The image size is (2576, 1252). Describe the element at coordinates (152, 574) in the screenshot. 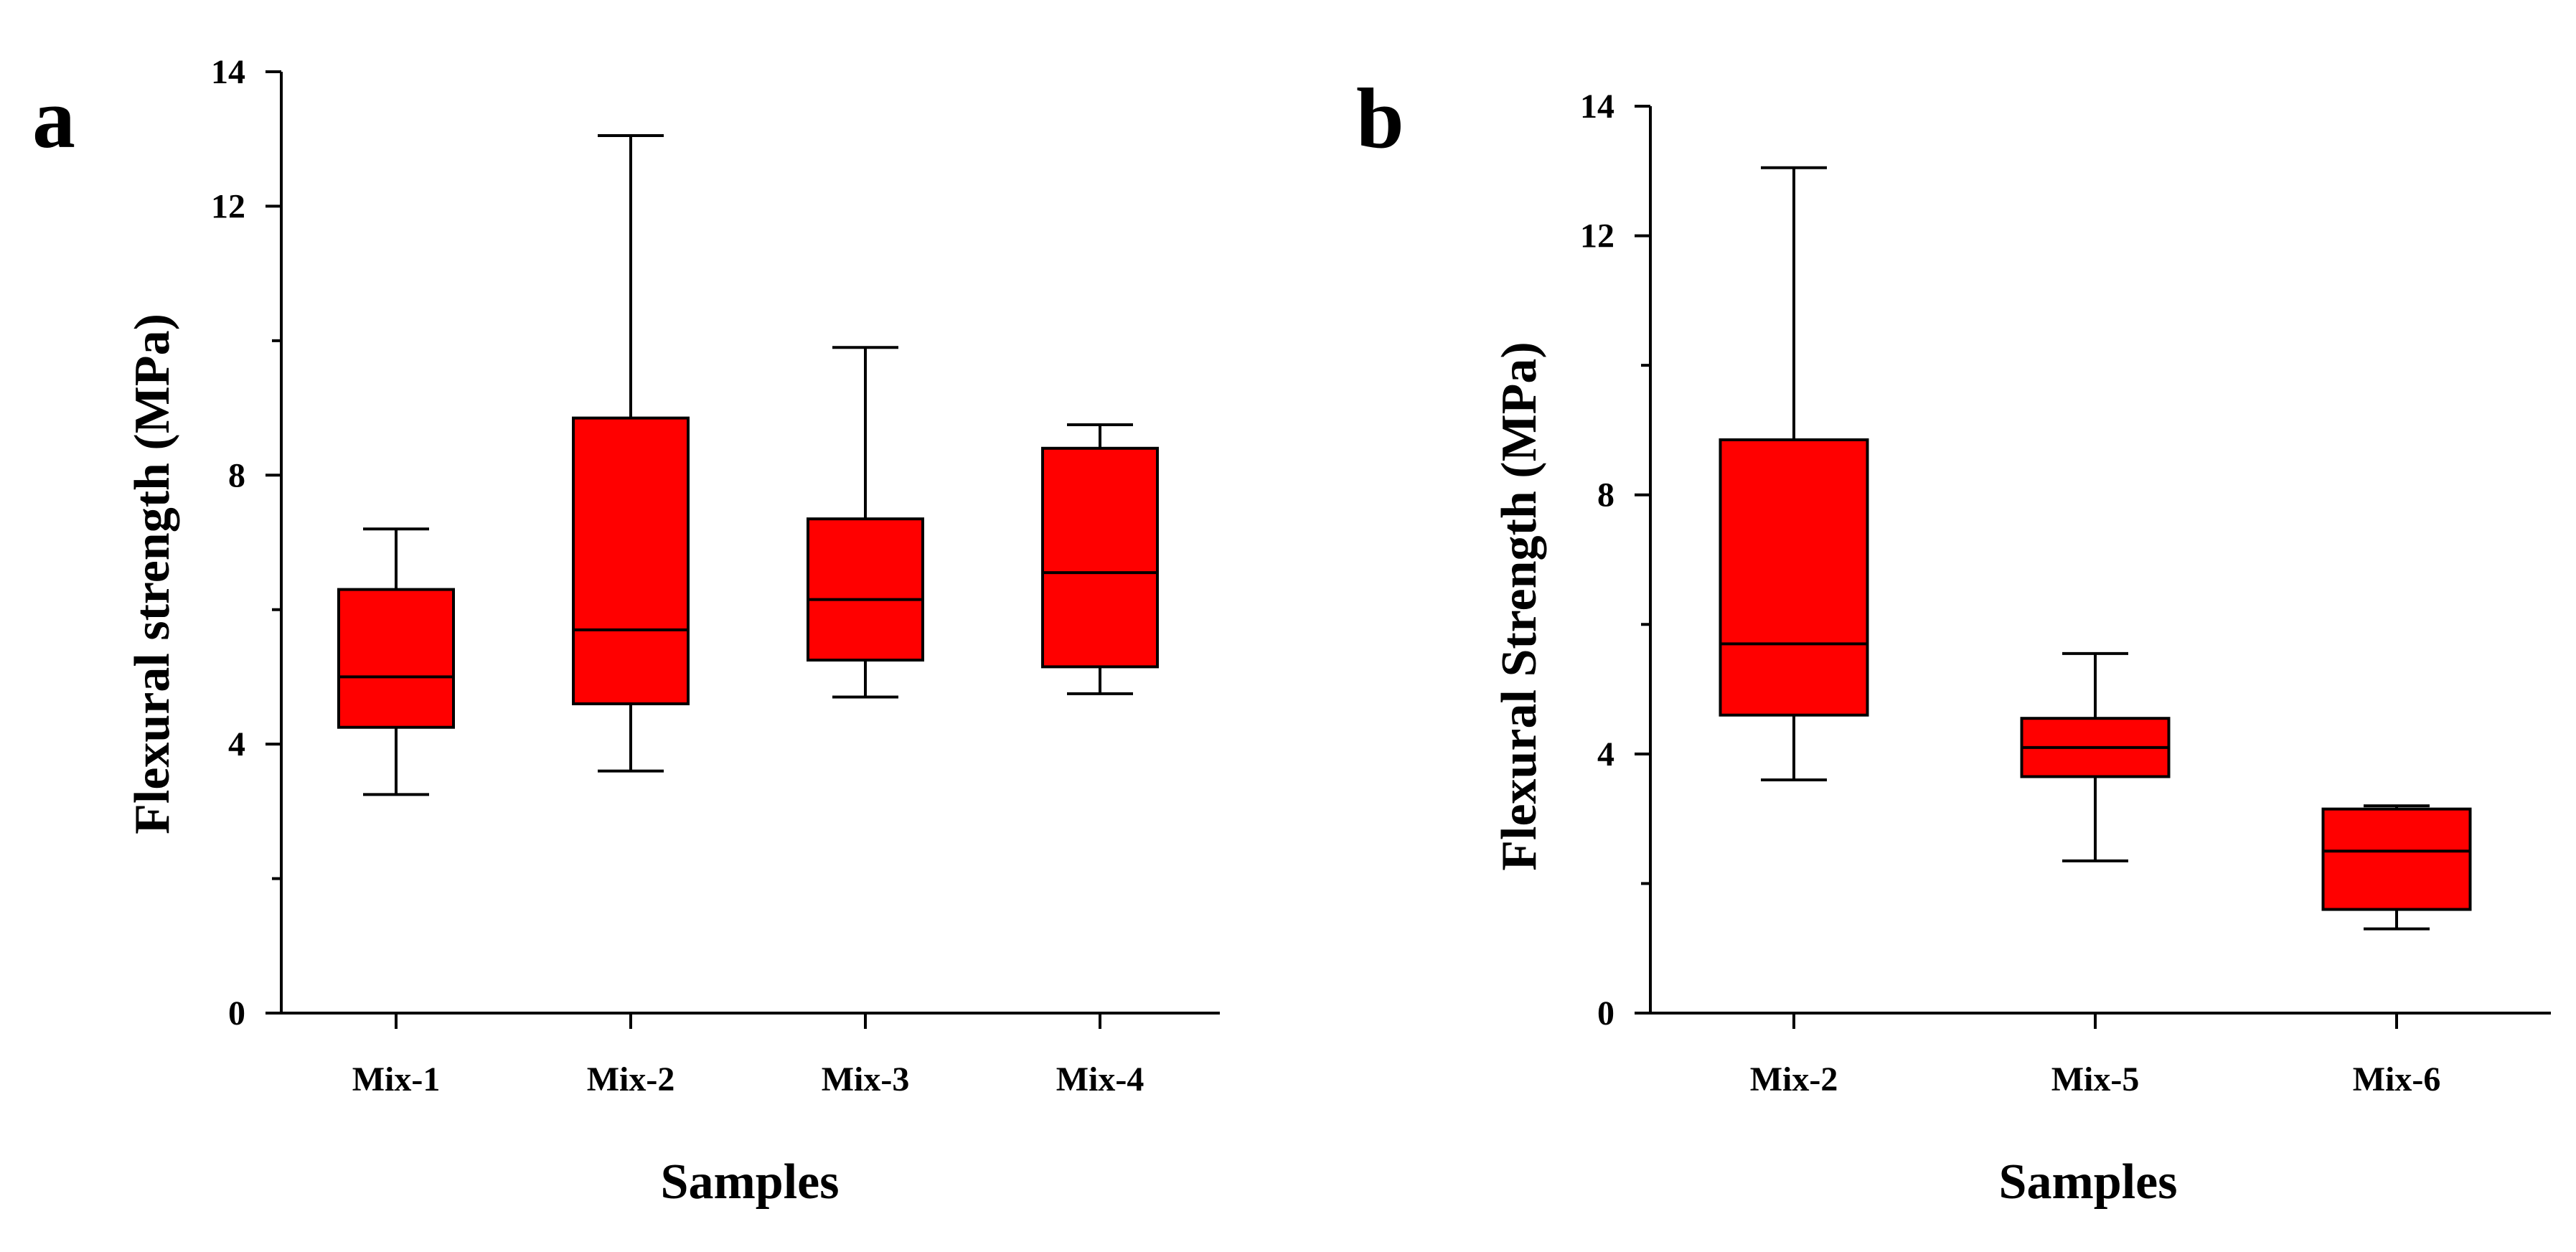

I see `y-axis-title-a: Flexural strength (MPa)` at that location.